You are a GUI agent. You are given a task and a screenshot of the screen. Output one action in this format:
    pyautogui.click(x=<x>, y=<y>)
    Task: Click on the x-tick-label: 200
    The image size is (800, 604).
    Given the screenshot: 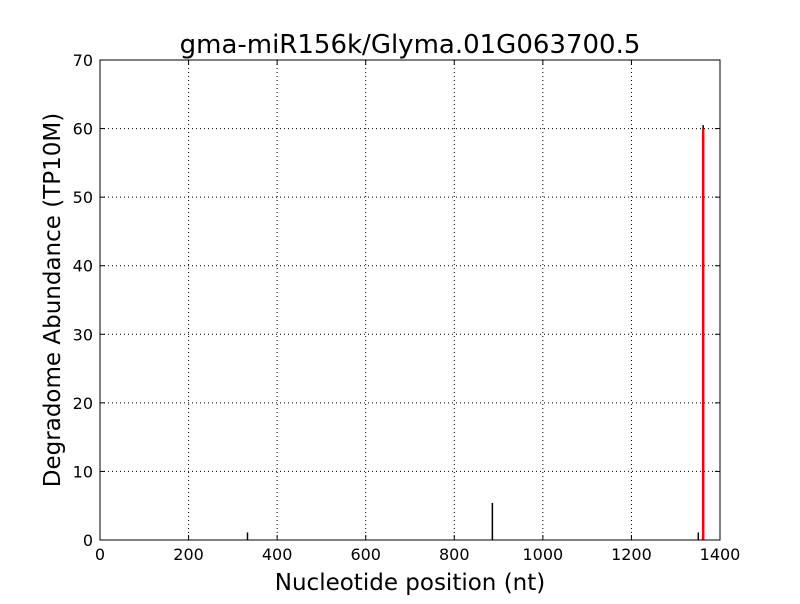 What is the action you would take?
    pyautogui.click(x=188, y=554)
    